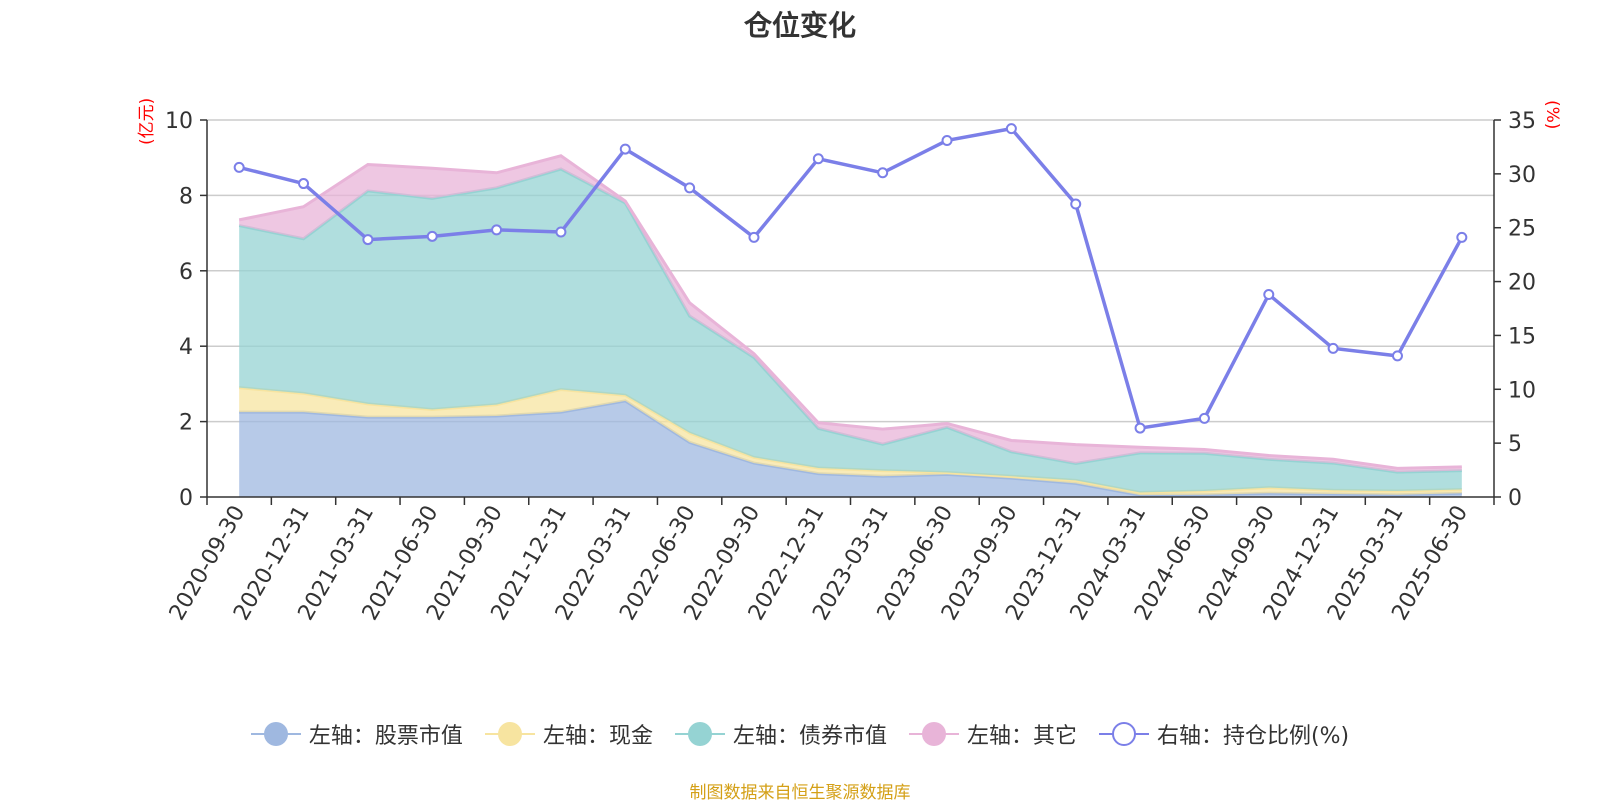 Image resolution: width=1600 pixels, height=803 pixels. I want to click on legend-item: 左轴：现金, so click(568, 734).